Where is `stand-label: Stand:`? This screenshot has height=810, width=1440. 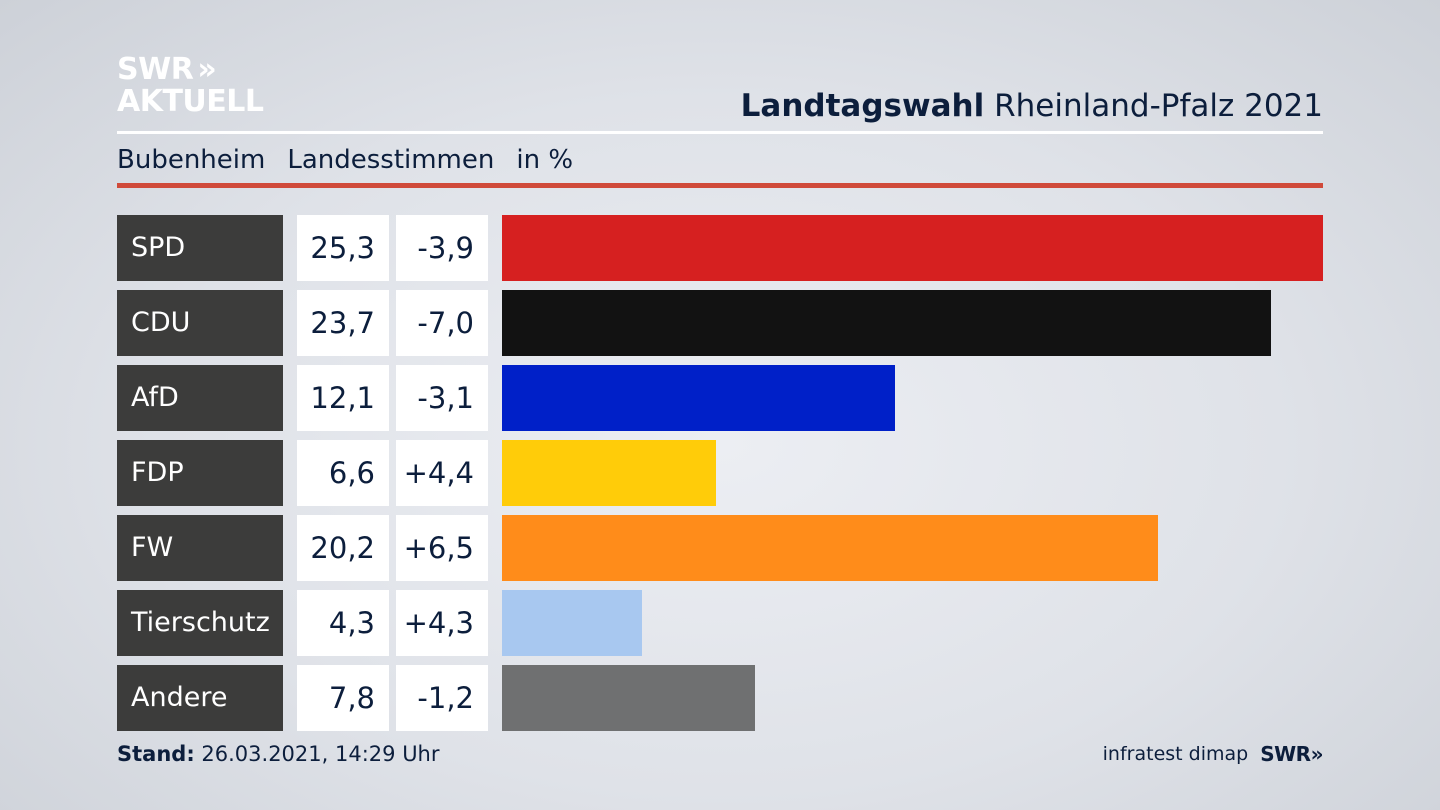
stand-label: Stand: is located at coordinates (156, 754).